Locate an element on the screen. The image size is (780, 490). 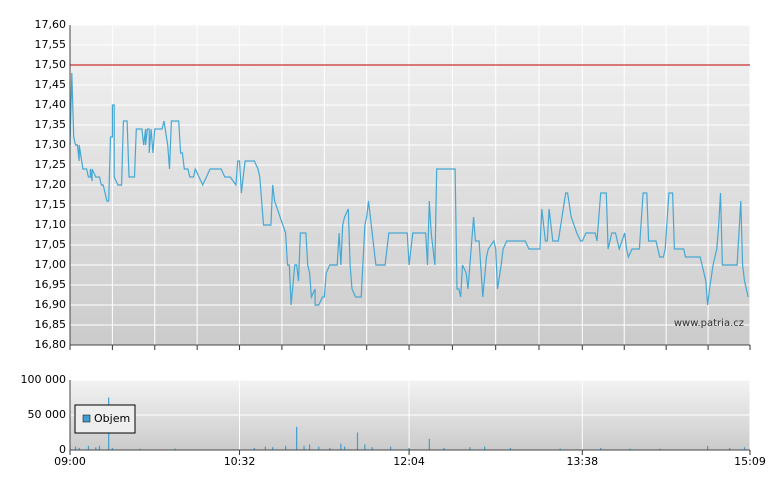
watermark: www.patria.cz is located at coordinates (709, 323).